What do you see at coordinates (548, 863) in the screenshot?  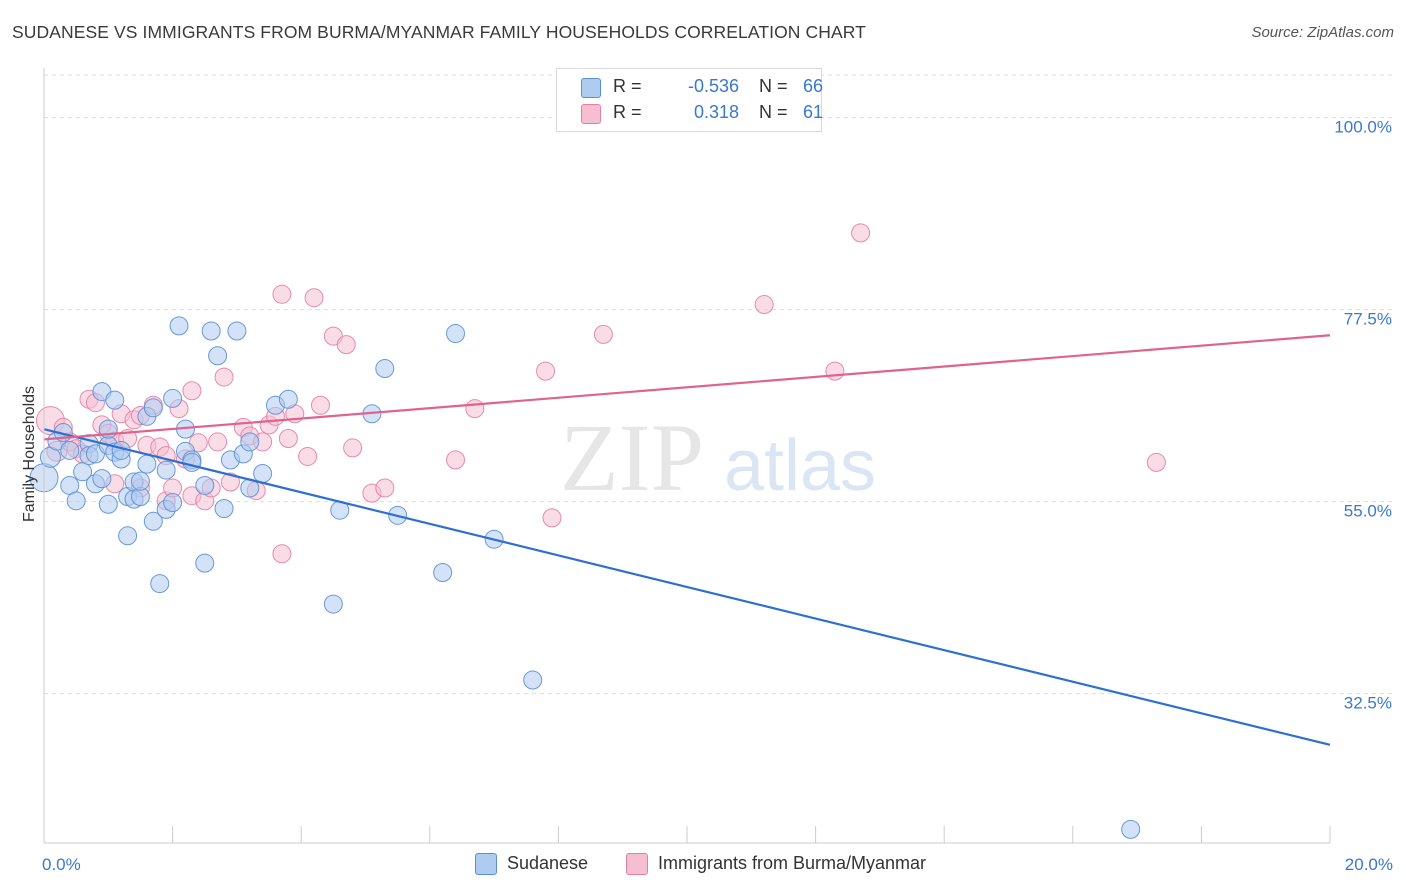 I see `legend-label-sudanese: Sudanese` at bounding box center [548, 863].